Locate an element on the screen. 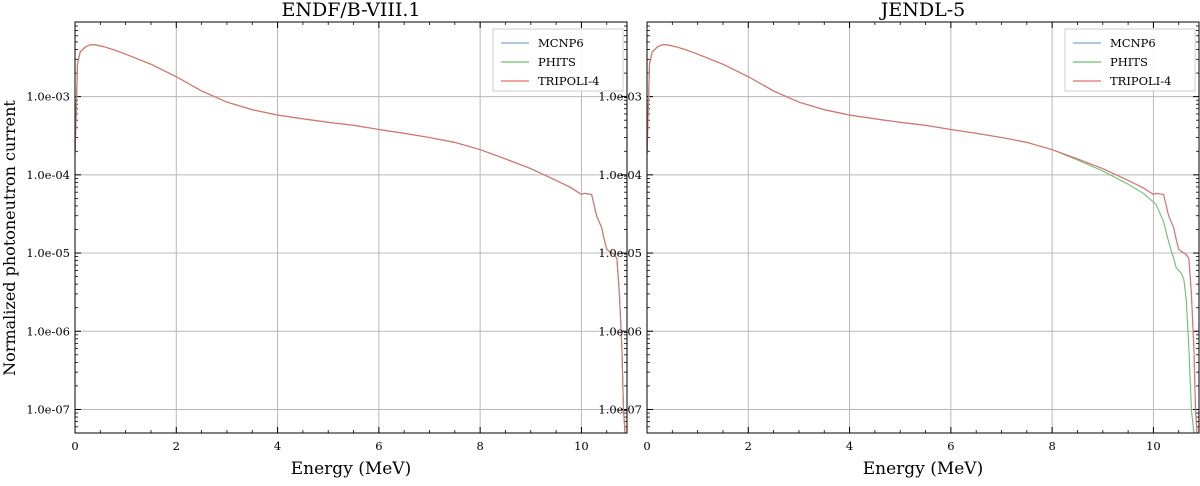 The height and width of the screenshot is (486, 1200). chart-title: JENDL-5 is located at coordinates (922, 10).